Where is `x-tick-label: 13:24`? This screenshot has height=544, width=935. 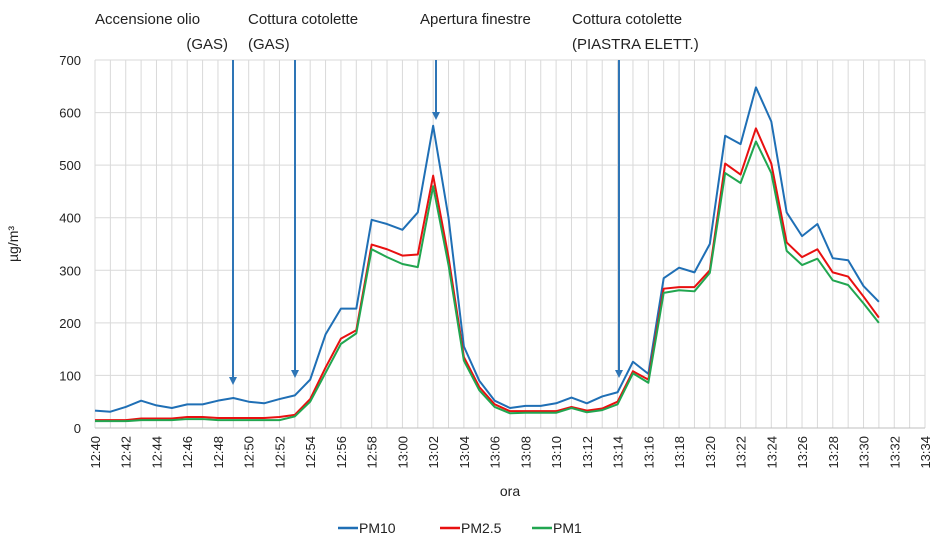
x-tick-label: 13:24 is located at coordinates (771, 452).